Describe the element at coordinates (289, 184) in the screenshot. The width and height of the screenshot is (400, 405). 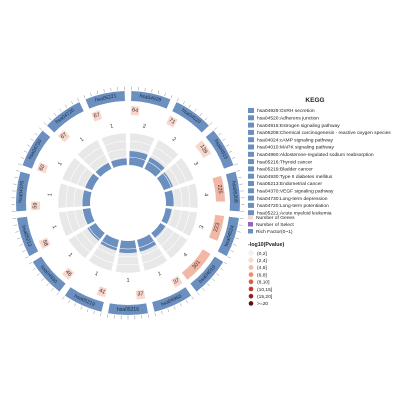
I see `legend-item-label: hsa05213:Endometrial cancer` at that location.